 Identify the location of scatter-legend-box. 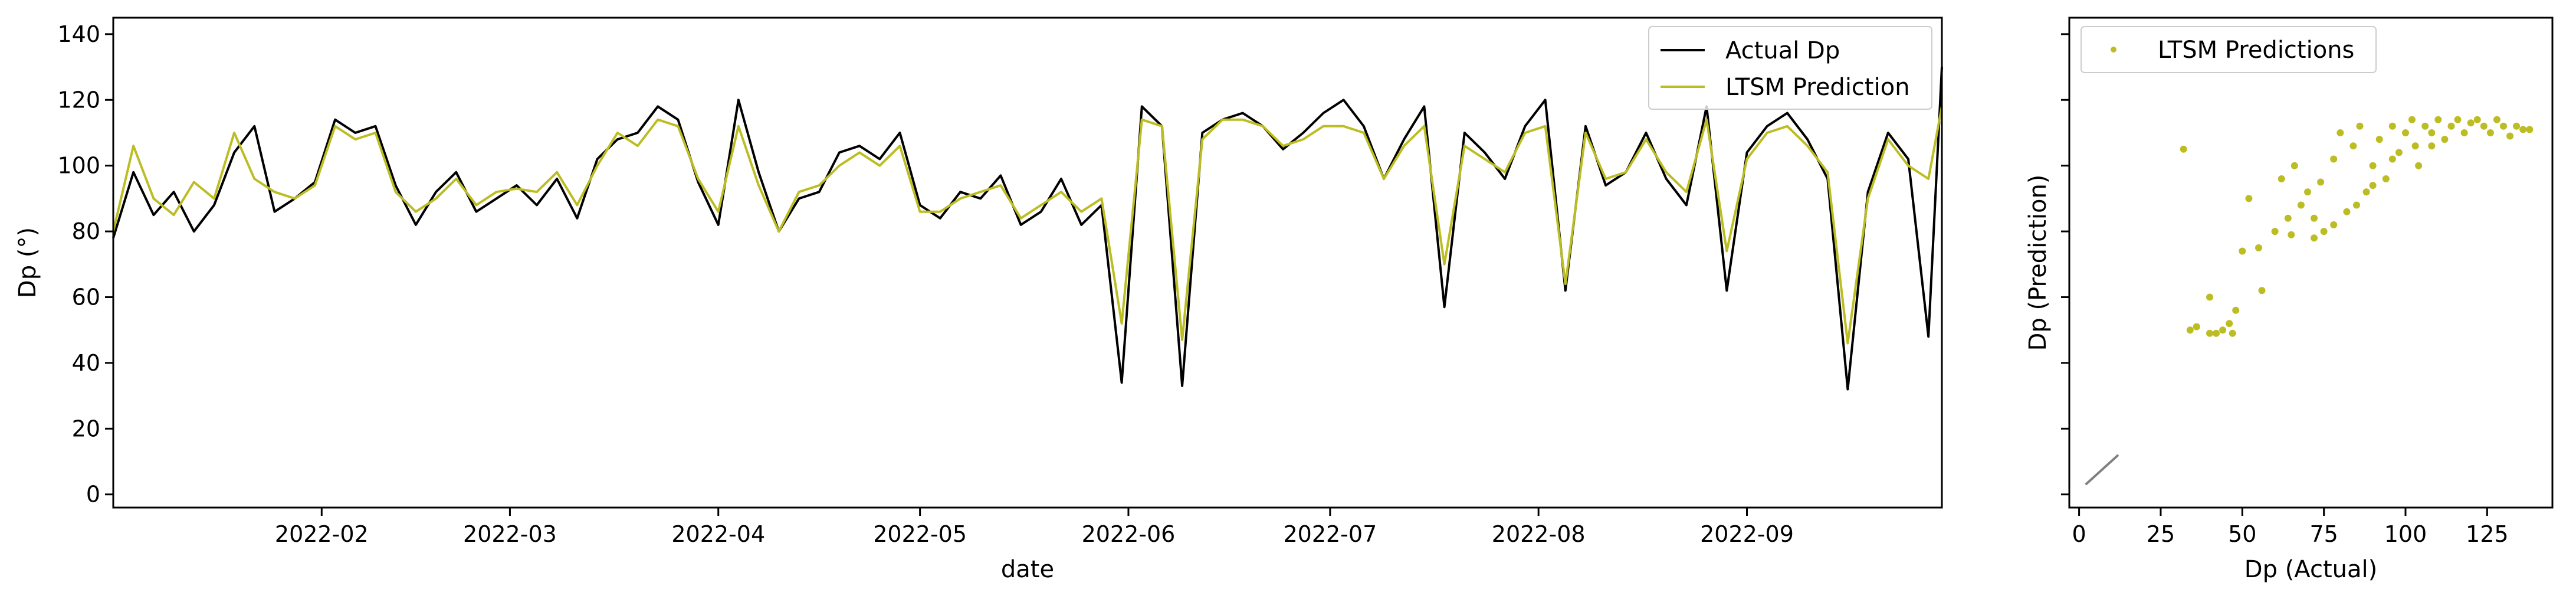
(2229, 49).